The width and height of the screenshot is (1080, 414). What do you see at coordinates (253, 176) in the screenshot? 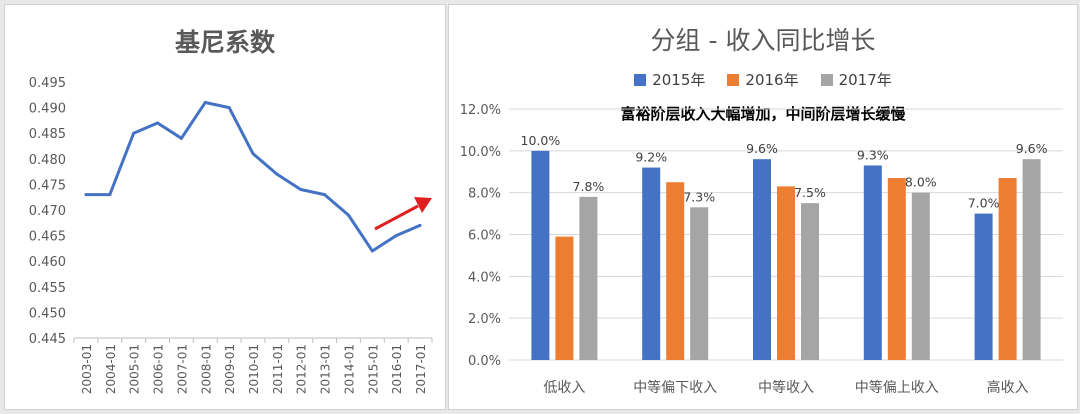
I see `gini-series-line` at bounding box center [253, 176].